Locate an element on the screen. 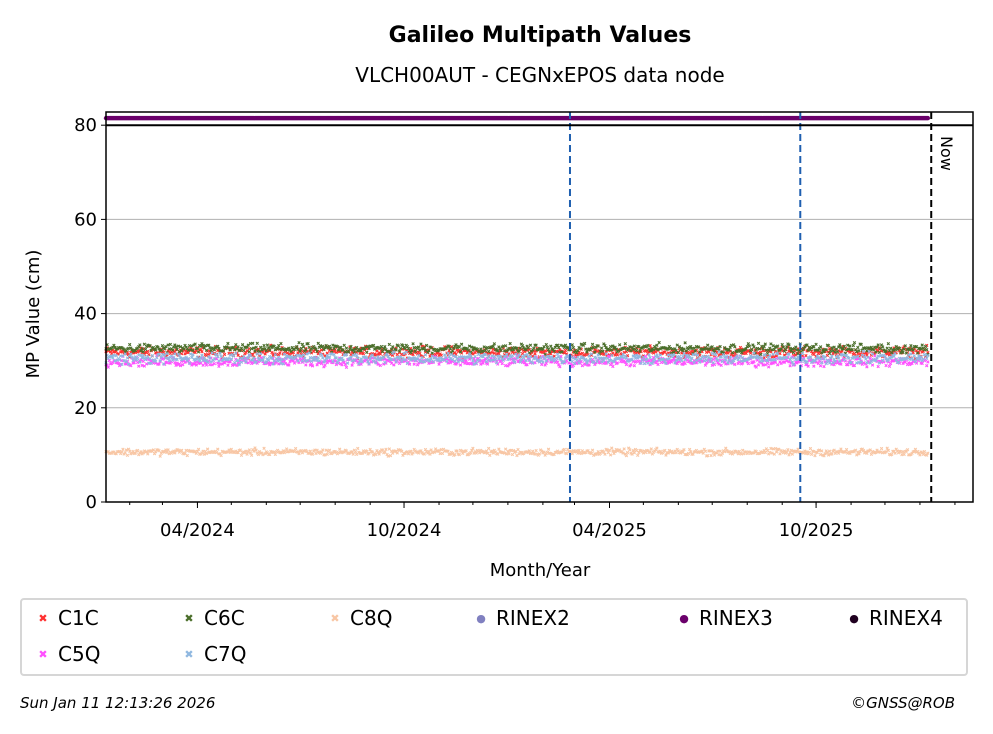 This screenshot has height=734, width=993. y-tick-label: 60 is located at coordinates (85, 219).